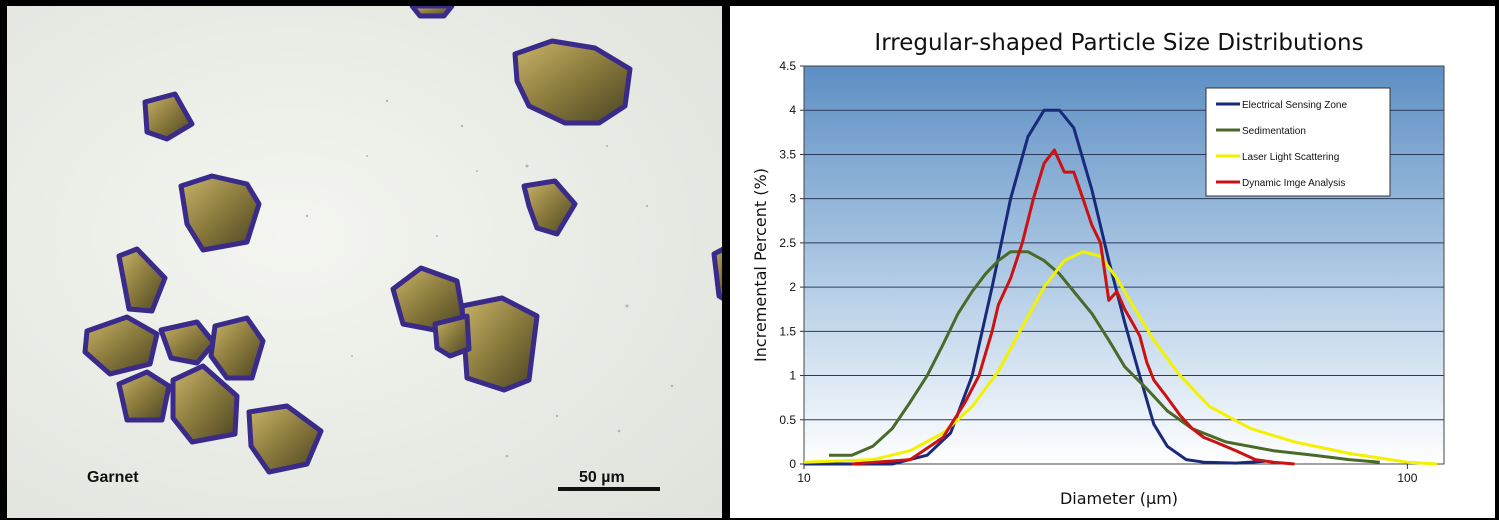  What do you see at coordinates (792, 199) in the screenshot?
I see `y-tick-label: 3` at bounding box center [792, 199].